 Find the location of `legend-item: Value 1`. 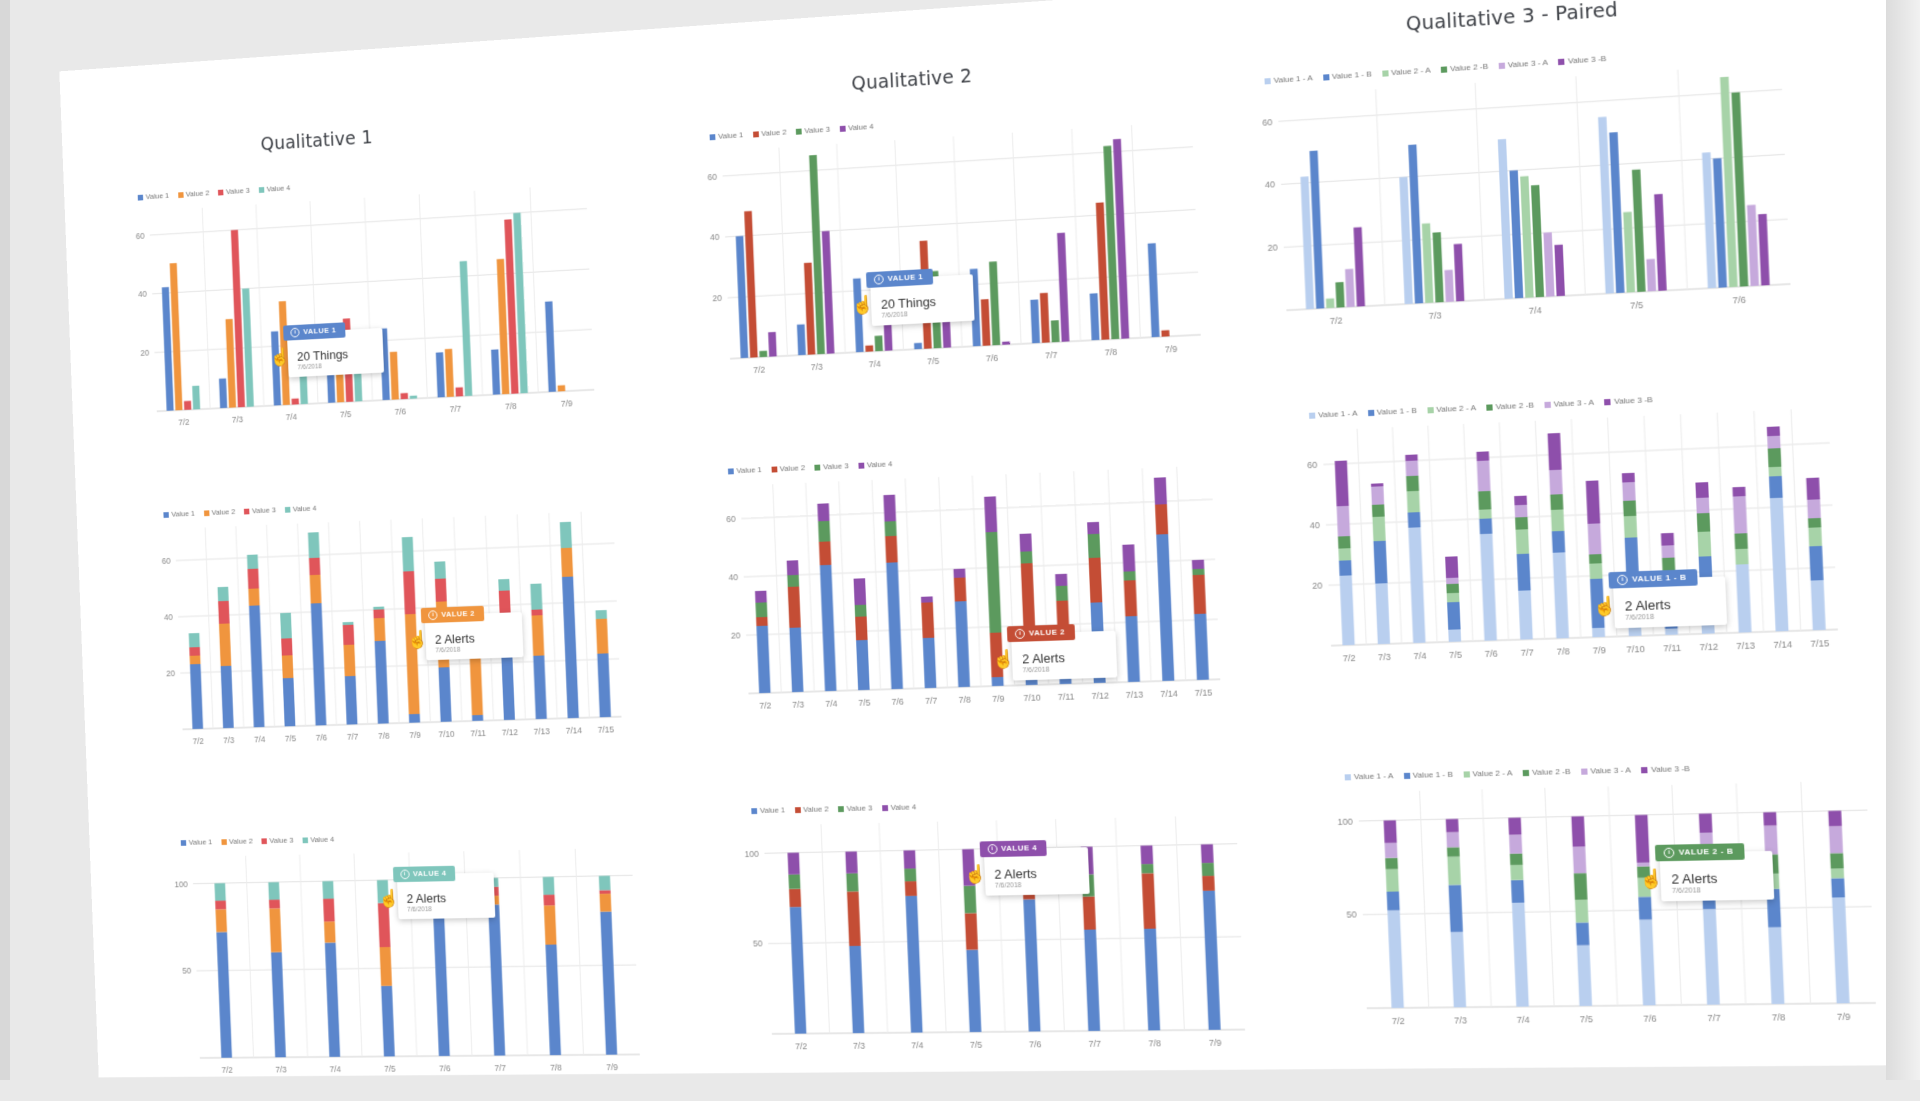

legend-item: Value 1 is located at coordinates (179, 514).